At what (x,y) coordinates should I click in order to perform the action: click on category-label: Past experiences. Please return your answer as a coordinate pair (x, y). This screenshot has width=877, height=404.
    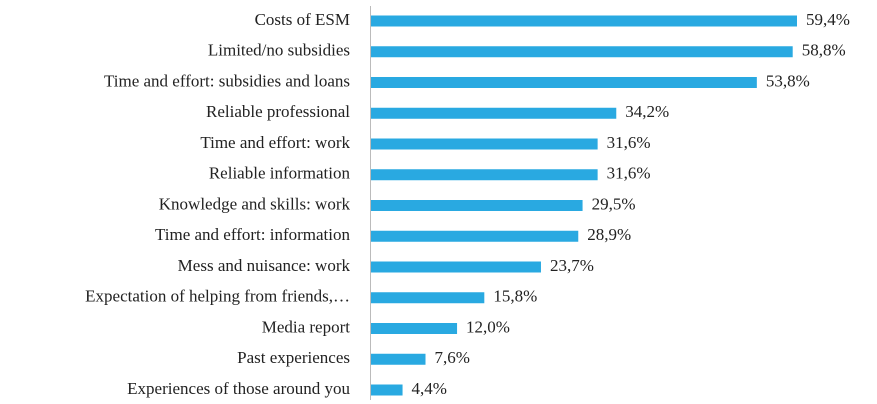
    Looking at the image, I should click on (293, 357).